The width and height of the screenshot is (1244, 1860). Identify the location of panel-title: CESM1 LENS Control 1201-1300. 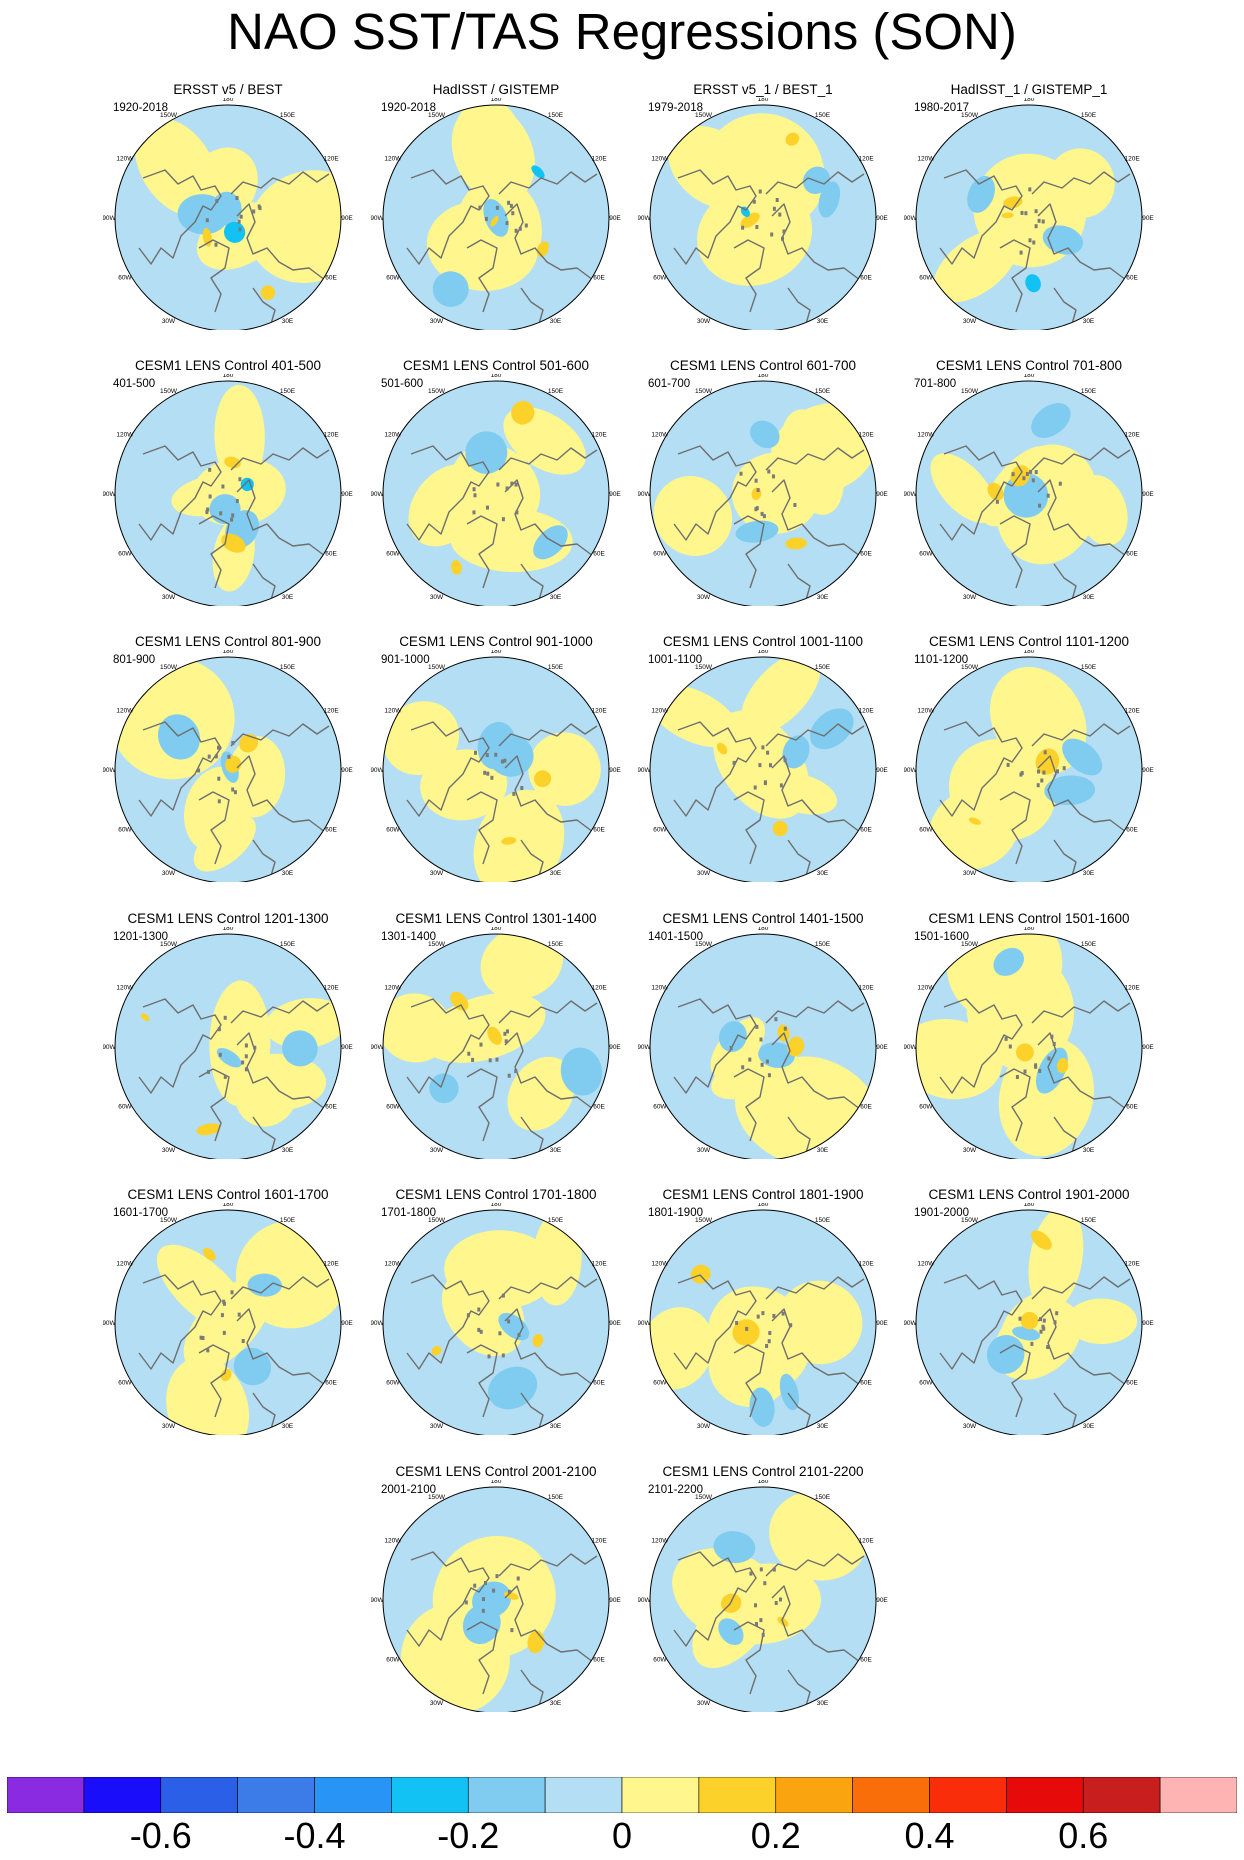
(228, 918).